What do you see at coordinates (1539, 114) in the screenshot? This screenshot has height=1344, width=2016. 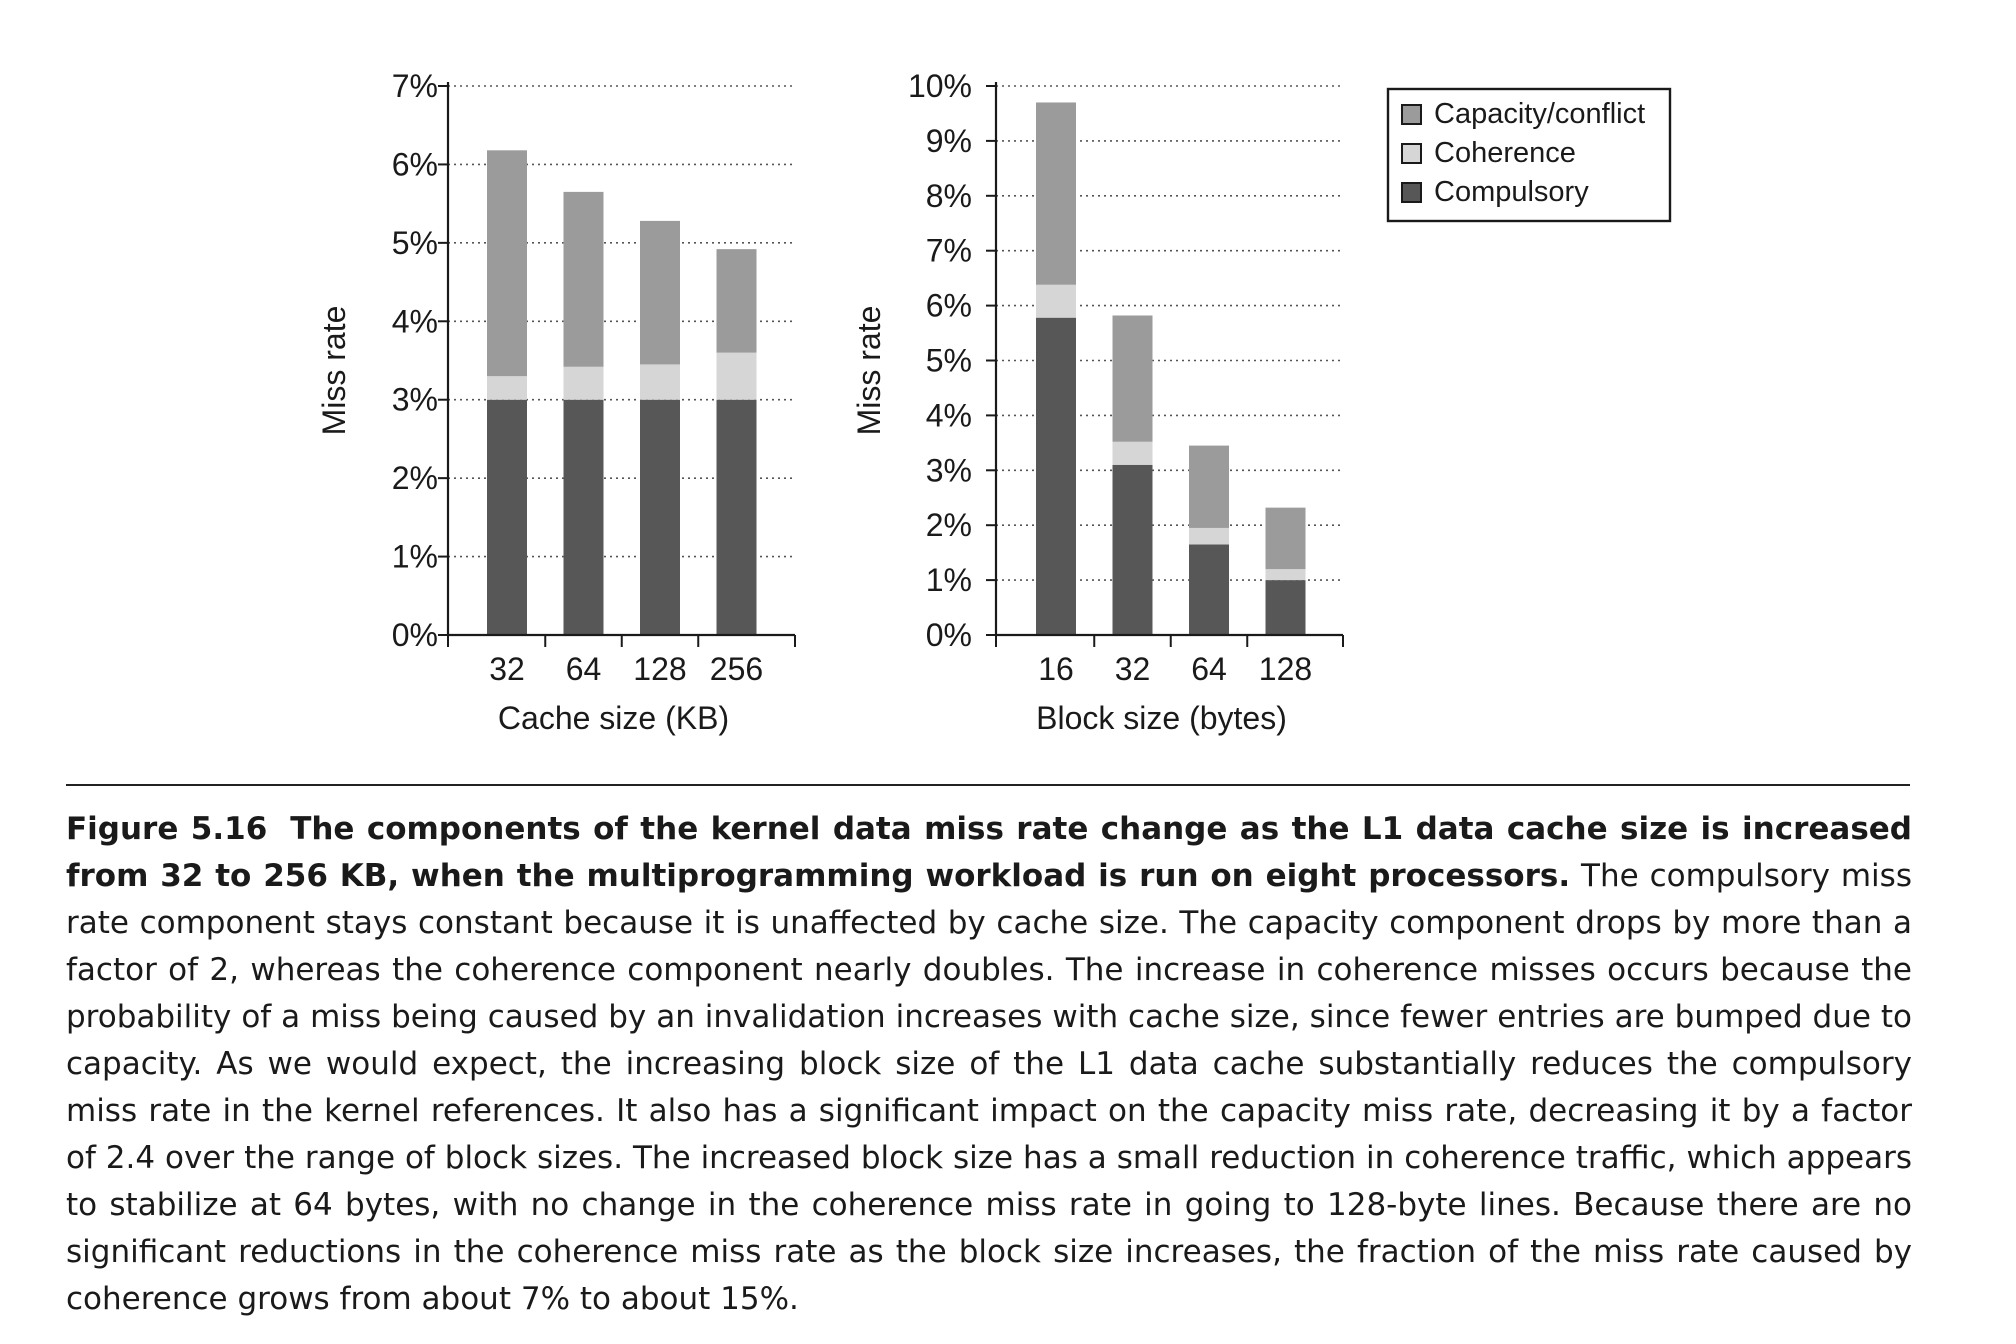 I see `legend-label: Capacity/conflict` at bounding box center [1539, 114].